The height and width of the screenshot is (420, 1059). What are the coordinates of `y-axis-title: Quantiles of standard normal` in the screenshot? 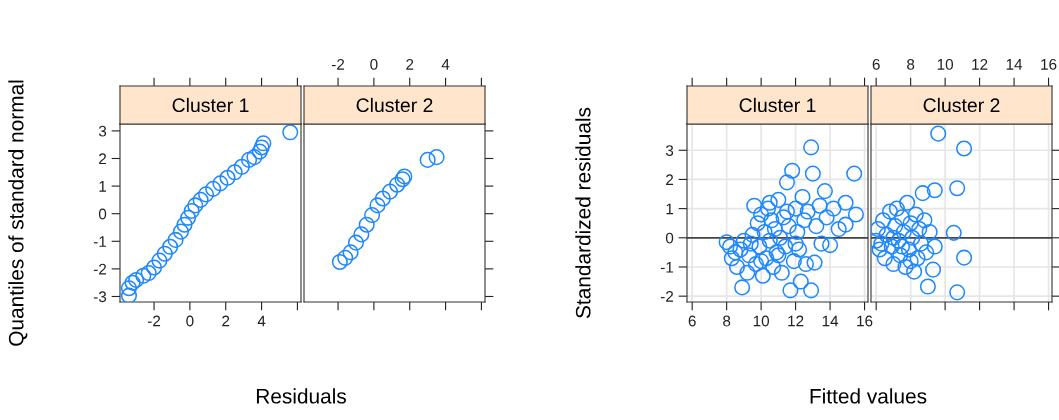 It's located at (18, 213).